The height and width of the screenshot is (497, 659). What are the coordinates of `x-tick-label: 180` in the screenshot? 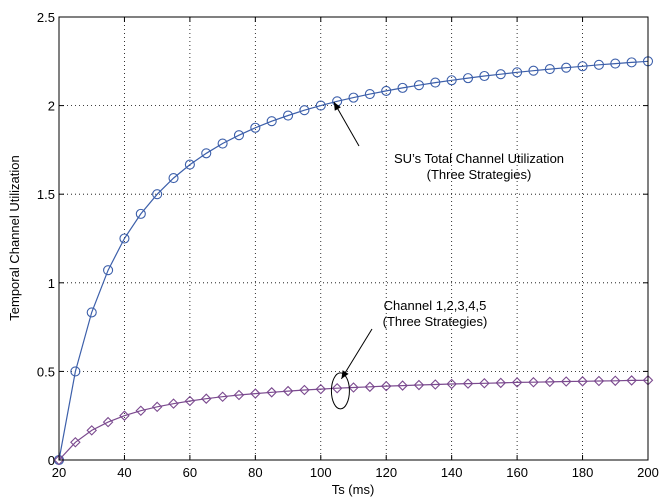 It's located at (583, 472).